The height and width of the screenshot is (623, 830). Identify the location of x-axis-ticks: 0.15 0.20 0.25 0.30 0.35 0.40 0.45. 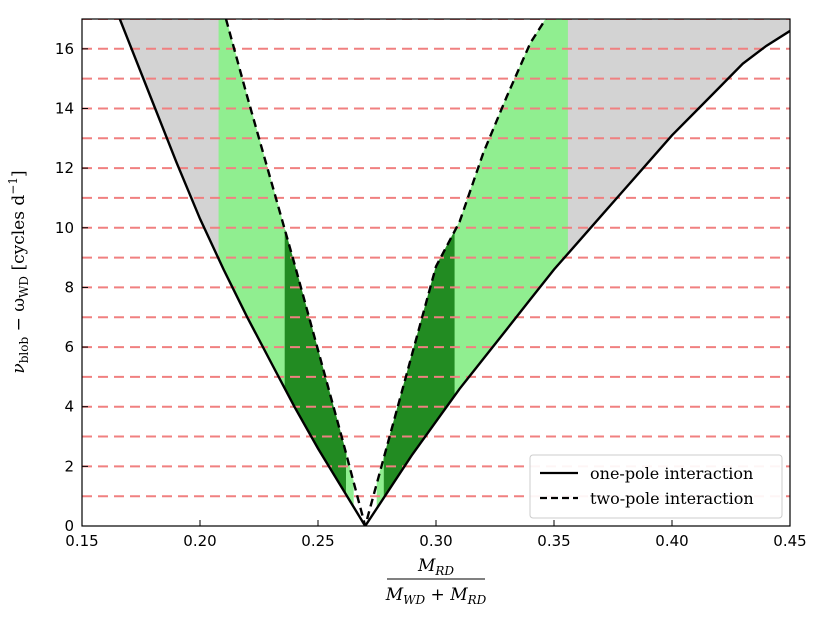
(436, 535).